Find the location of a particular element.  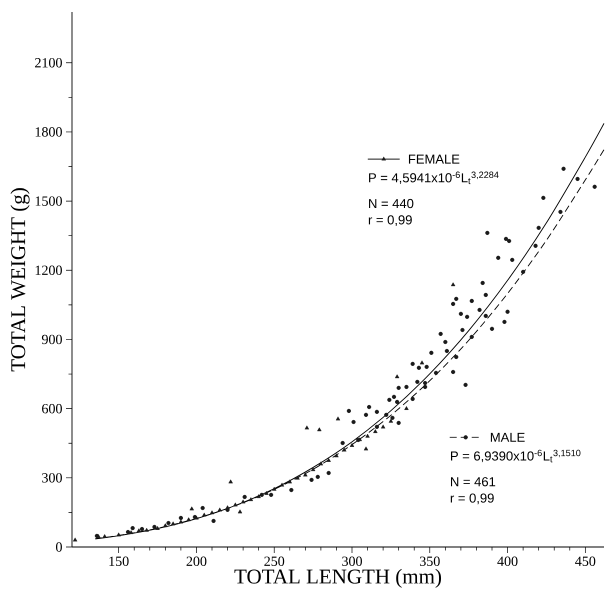

y-tick-label: 2100 is located at coordinates (48, 63).